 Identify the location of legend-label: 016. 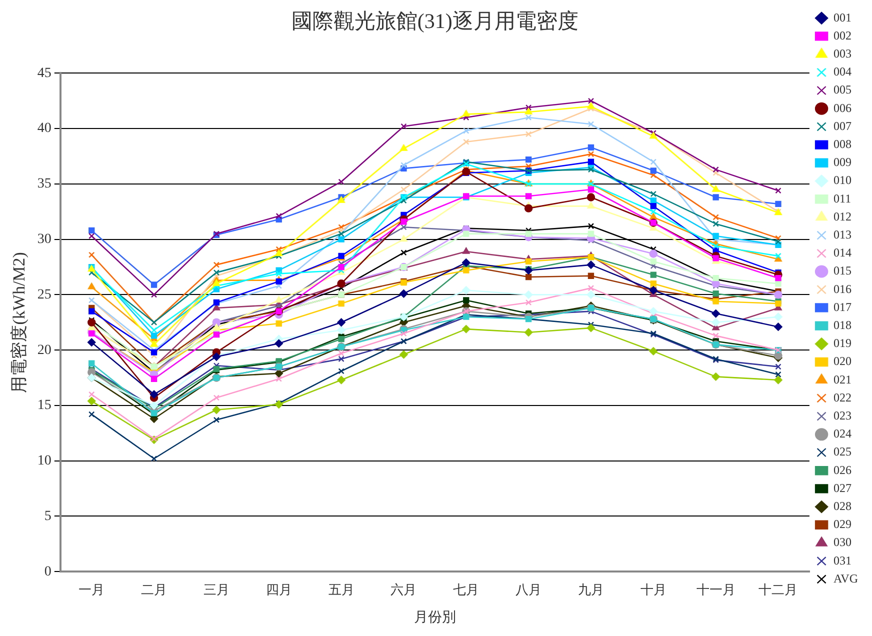
(843, 289).